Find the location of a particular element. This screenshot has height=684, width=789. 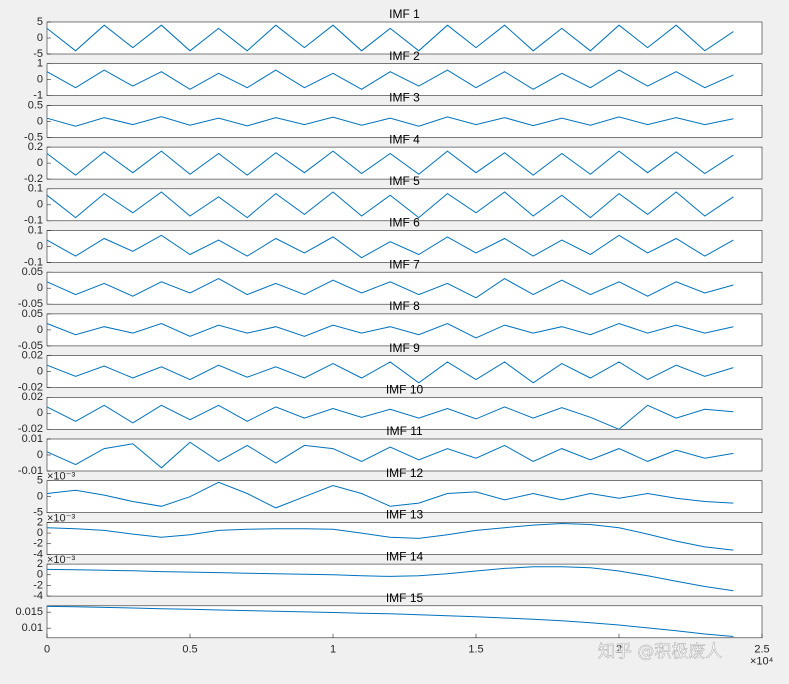

subplot-title: IMF 2 is located at coordinates (404, 56).